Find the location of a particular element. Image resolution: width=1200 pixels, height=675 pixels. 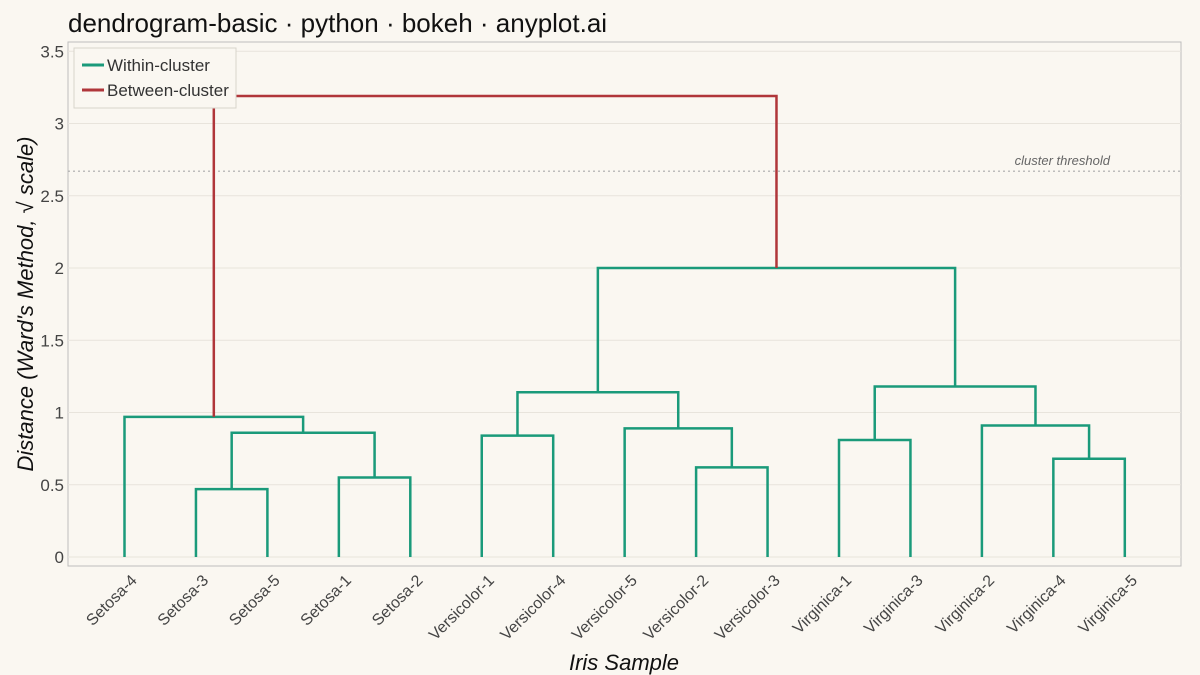

x-tick-label: Setosa-3 is located at coordinates (183, 600).